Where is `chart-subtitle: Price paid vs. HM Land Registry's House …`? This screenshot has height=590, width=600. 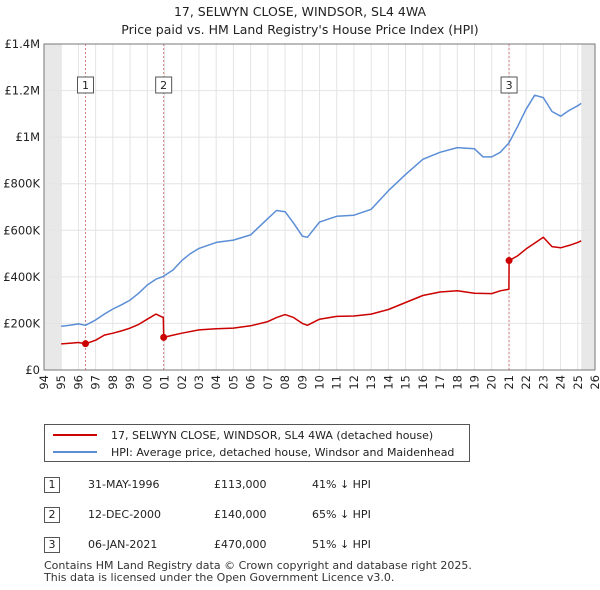 chart-subtitle: Price paid vs. HM Land Registry's House … is located at coordinates (299, 29).